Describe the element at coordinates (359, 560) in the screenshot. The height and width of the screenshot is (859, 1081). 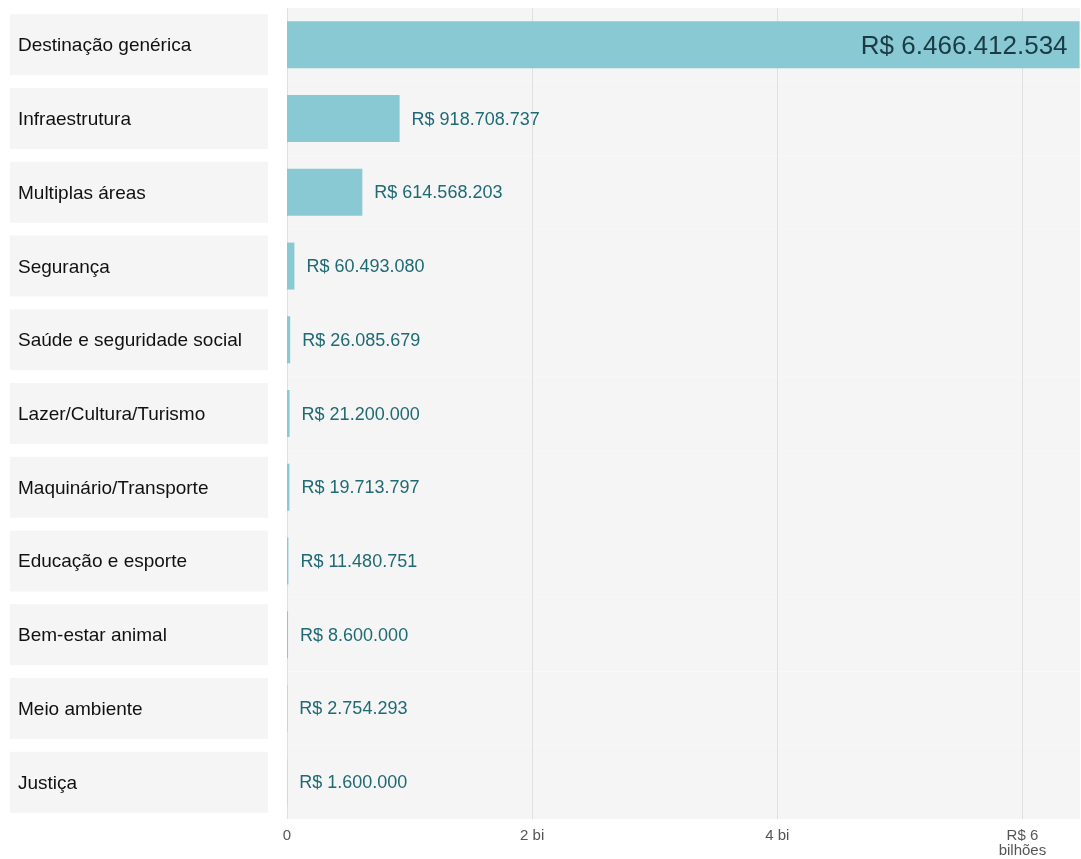
I see `data-label: R$ 11.480.751` at that location.